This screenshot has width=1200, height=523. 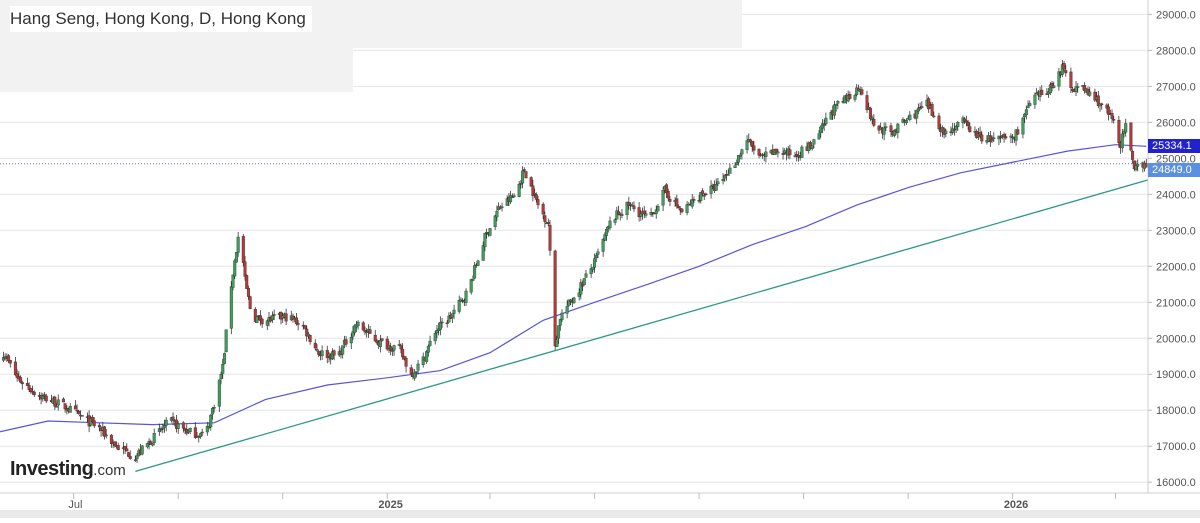 What do you see at coordinates (1176, 483) in the screenshot?
I see `y-tick-label: 16000.0` at bounding box center [1176, 483].